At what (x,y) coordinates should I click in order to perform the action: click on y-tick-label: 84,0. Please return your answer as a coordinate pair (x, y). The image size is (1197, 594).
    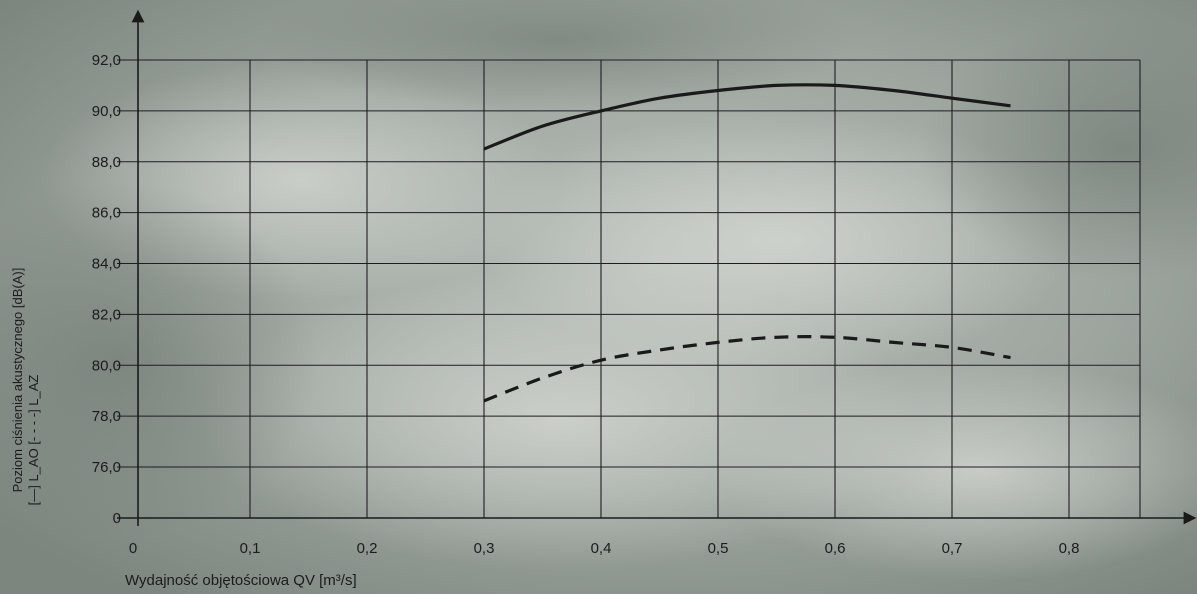
    Looking at the image, I should click on (106, 264).